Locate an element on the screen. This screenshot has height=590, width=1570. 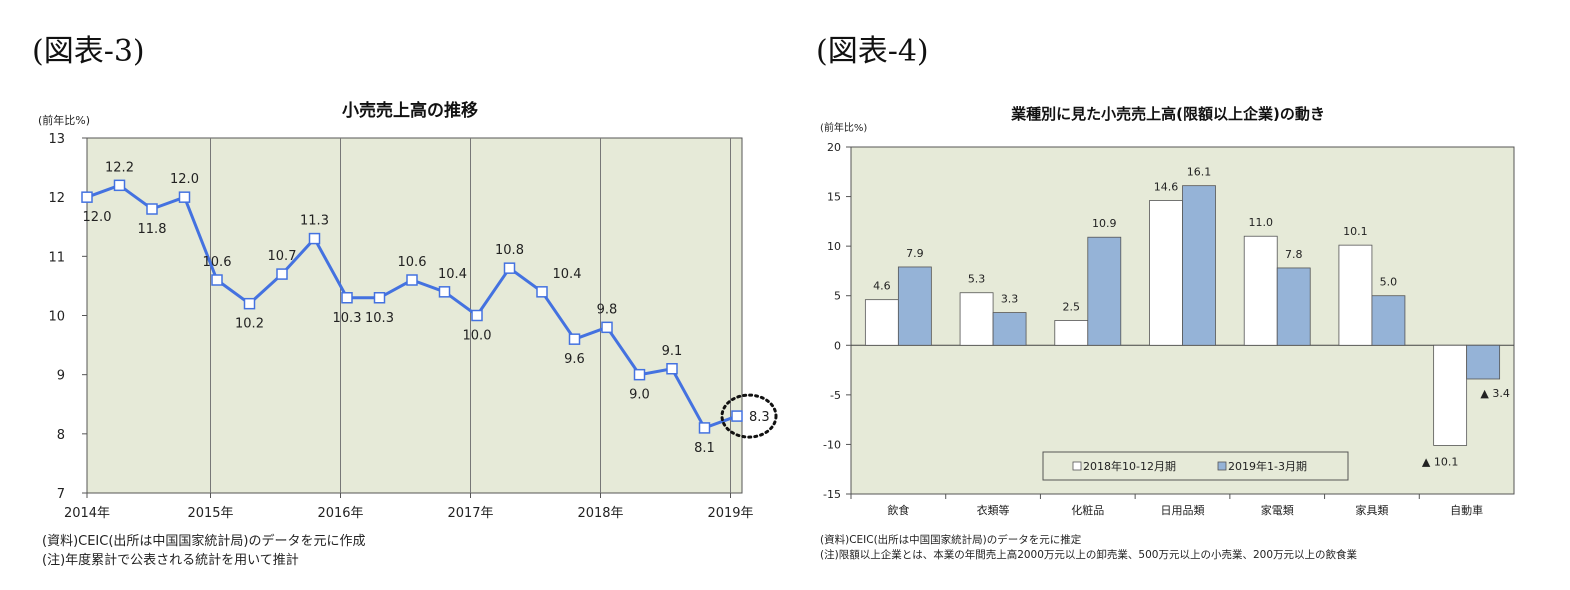
legend-label: 2019年1-3月期 is located at coordinates (1267, 466).